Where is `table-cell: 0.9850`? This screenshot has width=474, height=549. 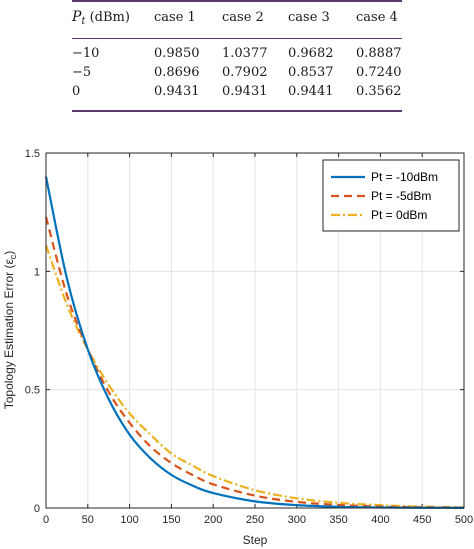
table-cell: 0.9850 is located at coordinates (177, 53).